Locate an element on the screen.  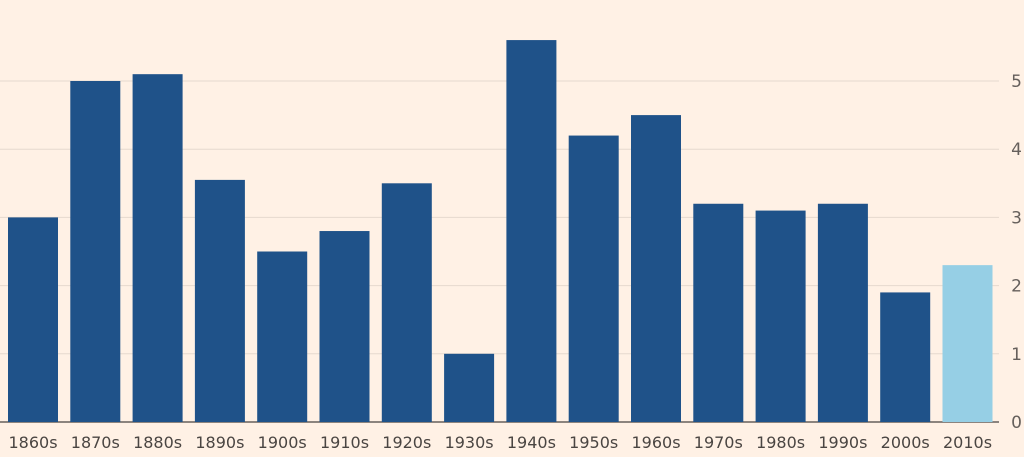
x-tick-label-1900s: 1900s is located at coordinates (282, 442).